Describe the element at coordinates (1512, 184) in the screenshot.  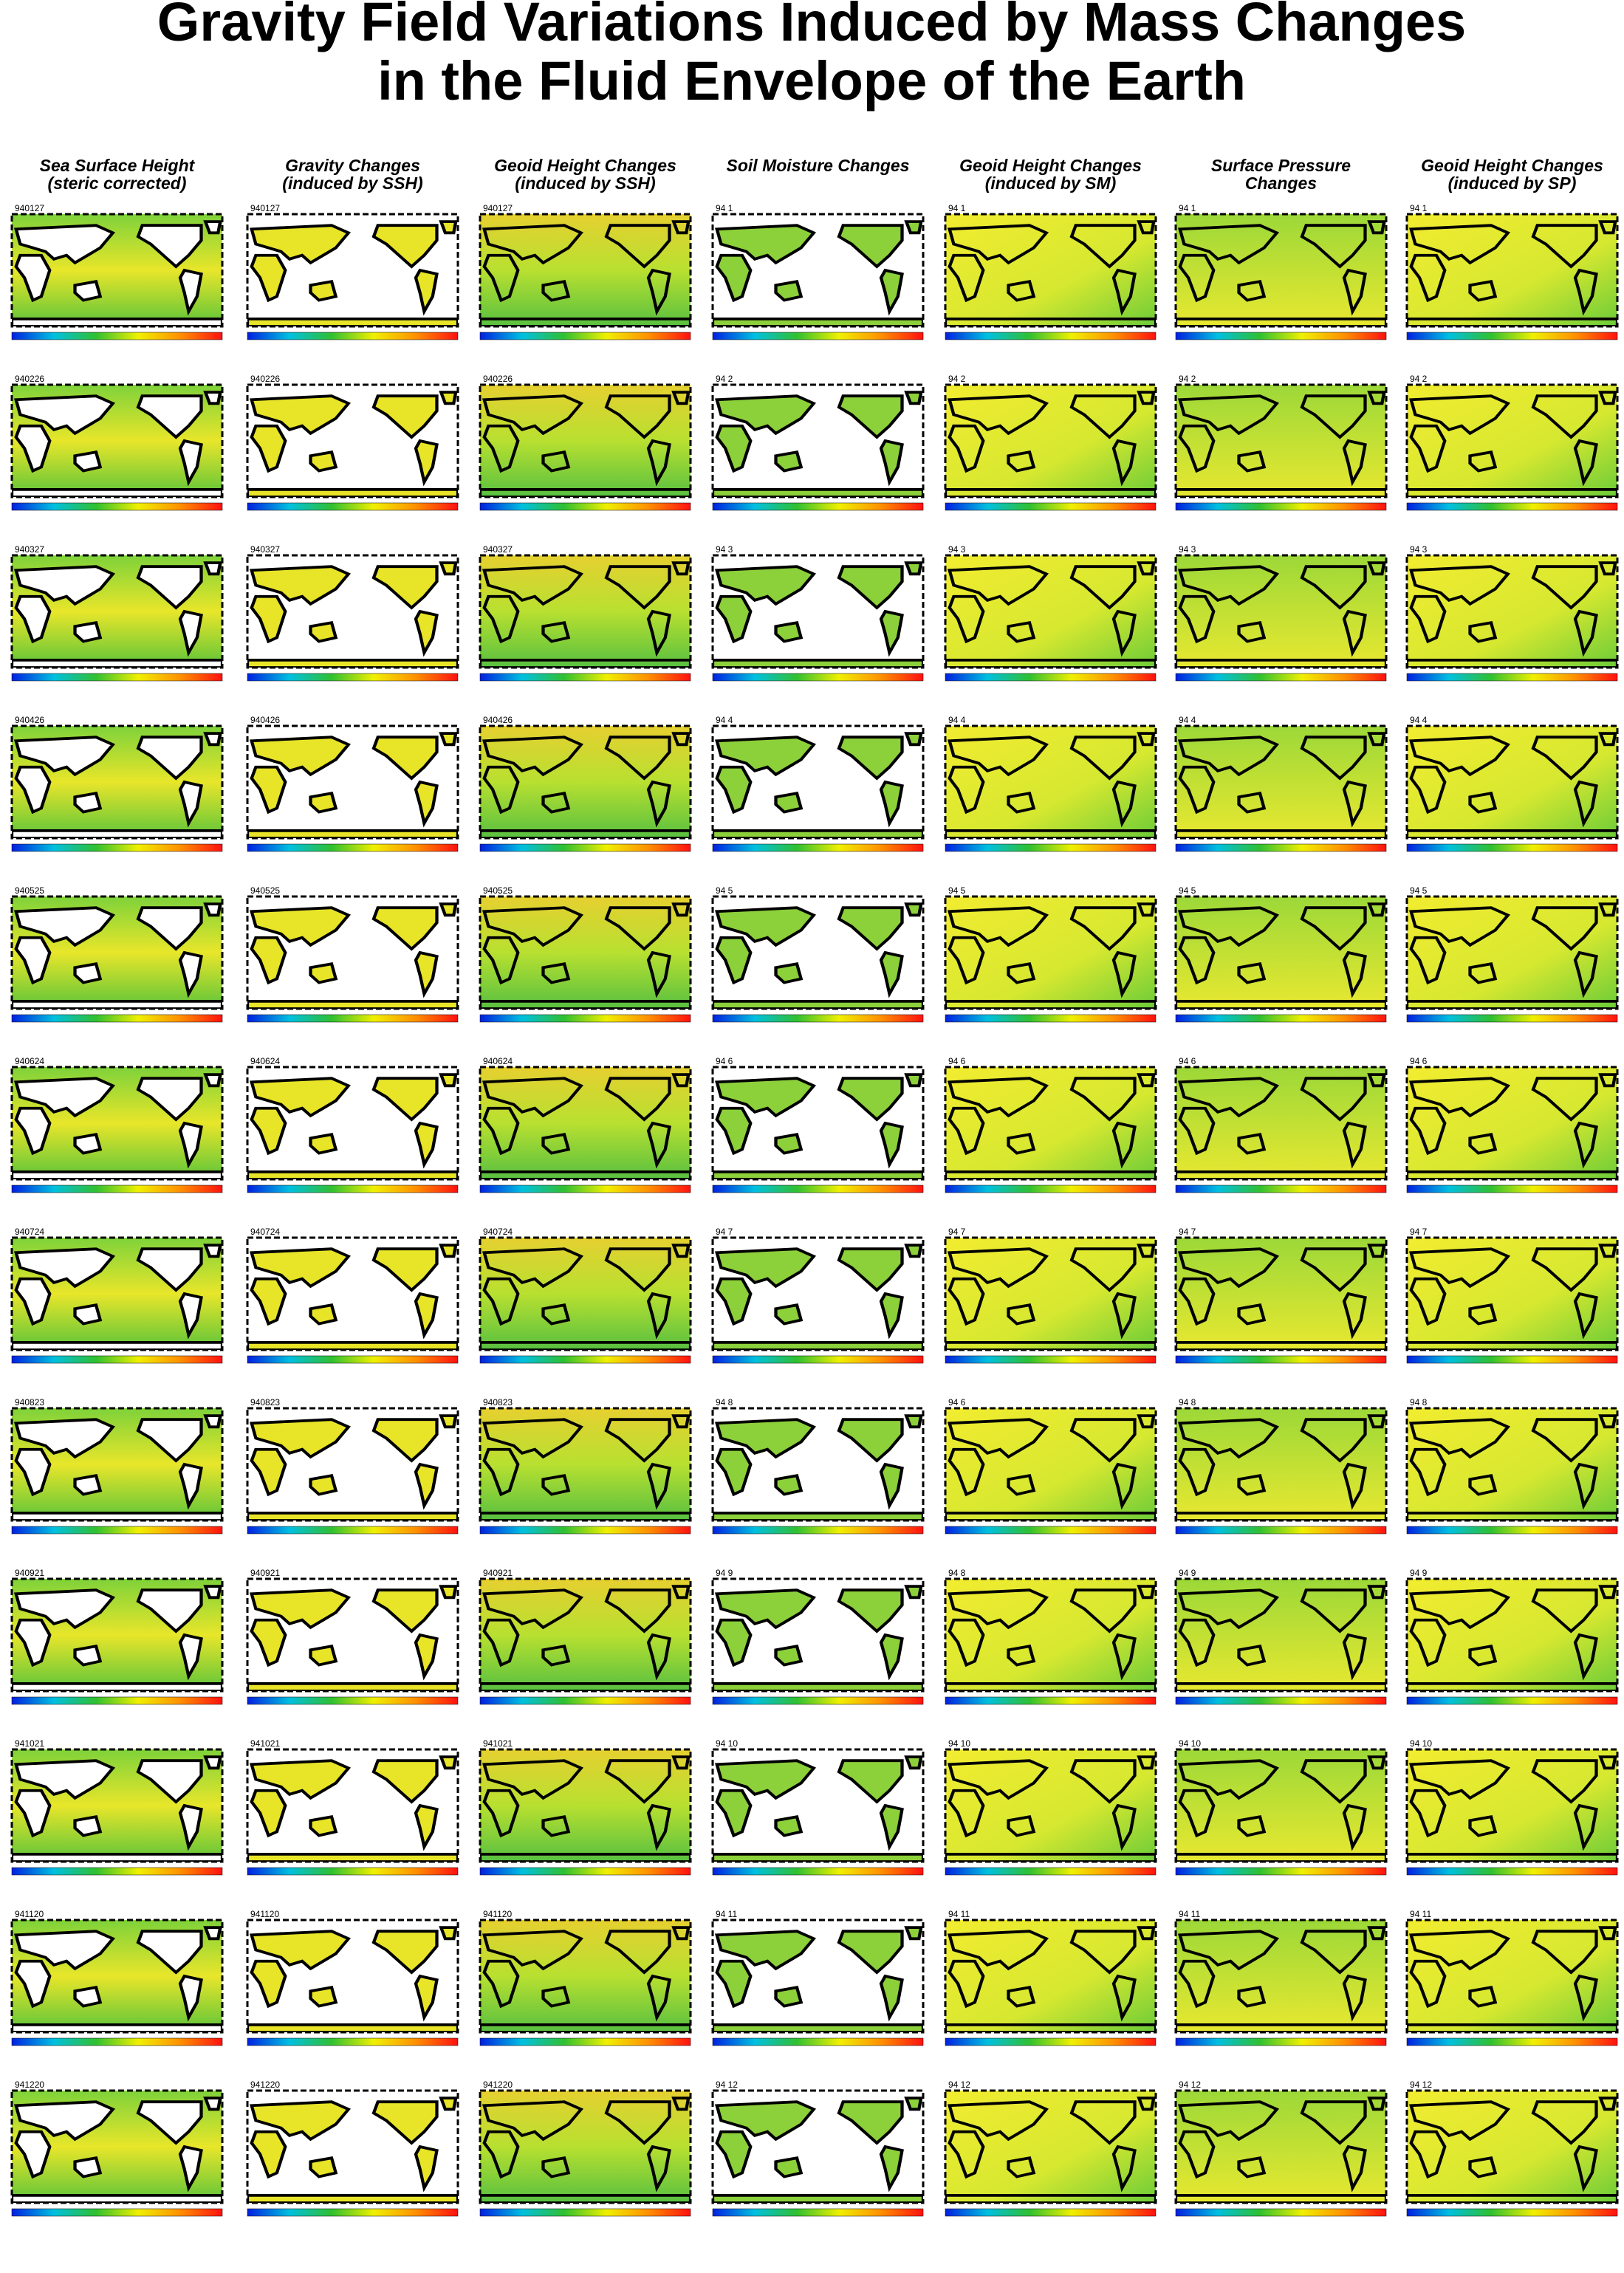
I see `column-heading: (induced by SP)` at that location.